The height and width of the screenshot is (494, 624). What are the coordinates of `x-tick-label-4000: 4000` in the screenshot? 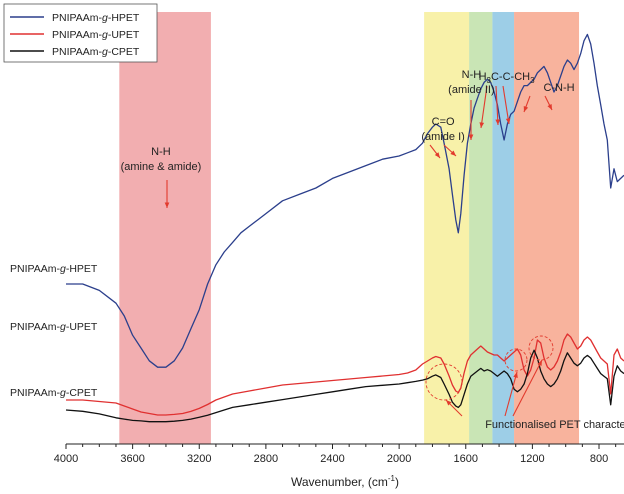 It's located at (66, 459).